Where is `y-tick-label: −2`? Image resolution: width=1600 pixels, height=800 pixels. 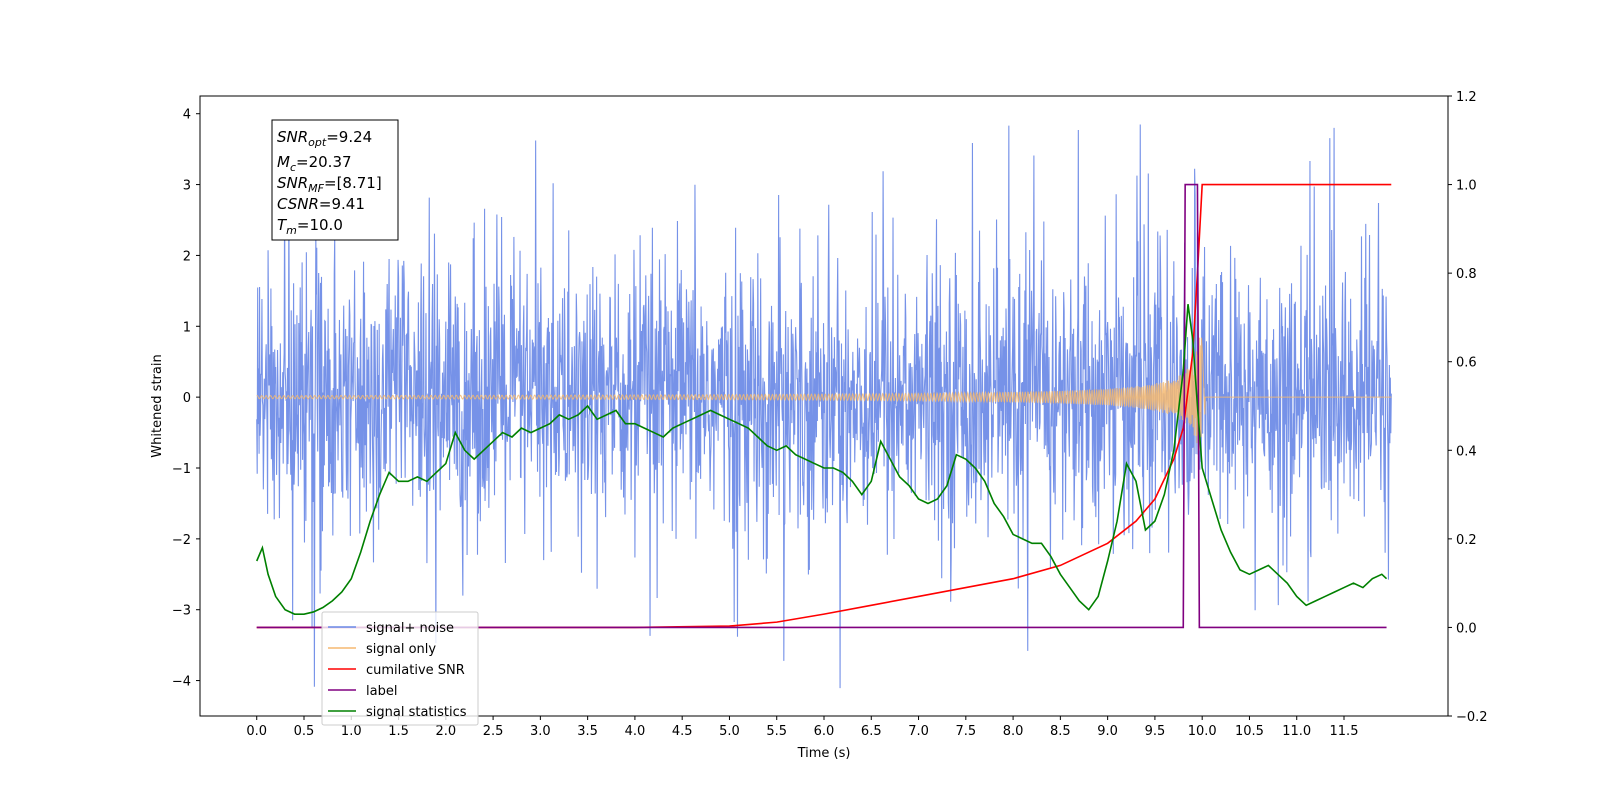 y-tick-label: −2 is located at coordinates (181, 540).